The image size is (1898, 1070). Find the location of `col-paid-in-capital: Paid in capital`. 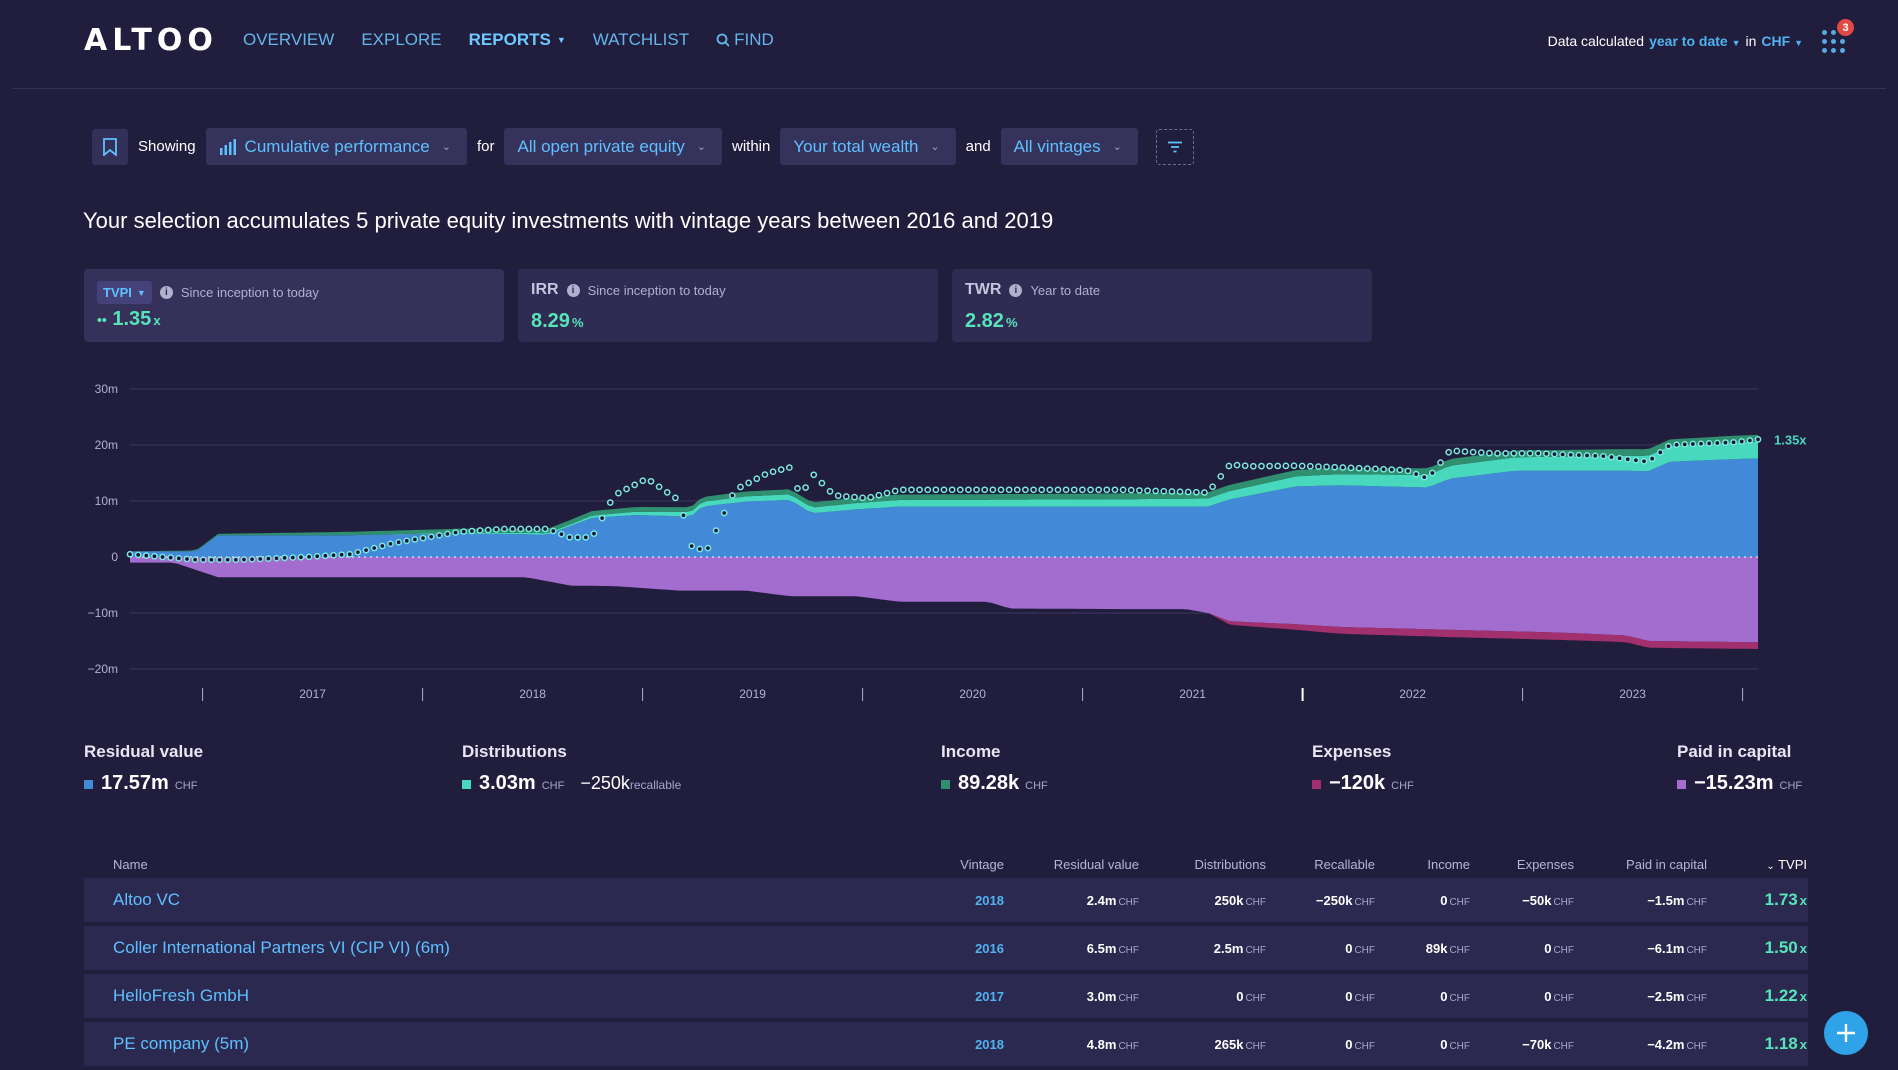

col-paid-in-capital: Paid in capital is located at coordinates (1666, 864).